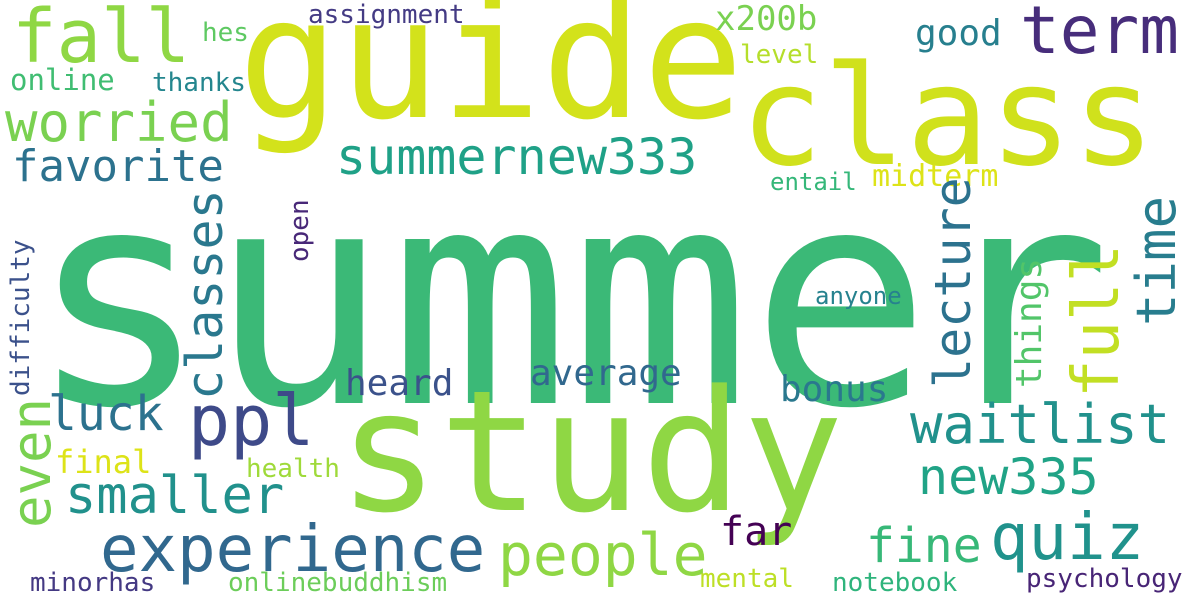 The height and width of the screenshot is (600, 1200). Describe the element at coordinates (603, 555) in the screenshot. I see `word-people: people` at that location.